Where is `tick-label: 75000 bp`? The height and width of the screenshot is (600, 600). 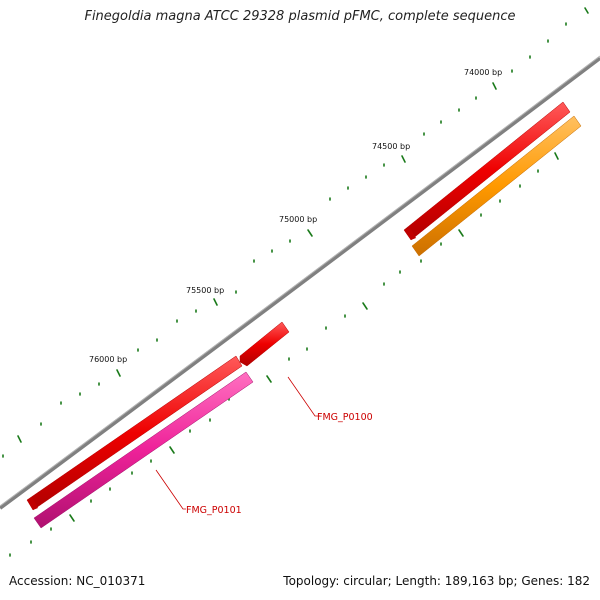 tick-label: 75000 bp is located at coordinates (298, 219).